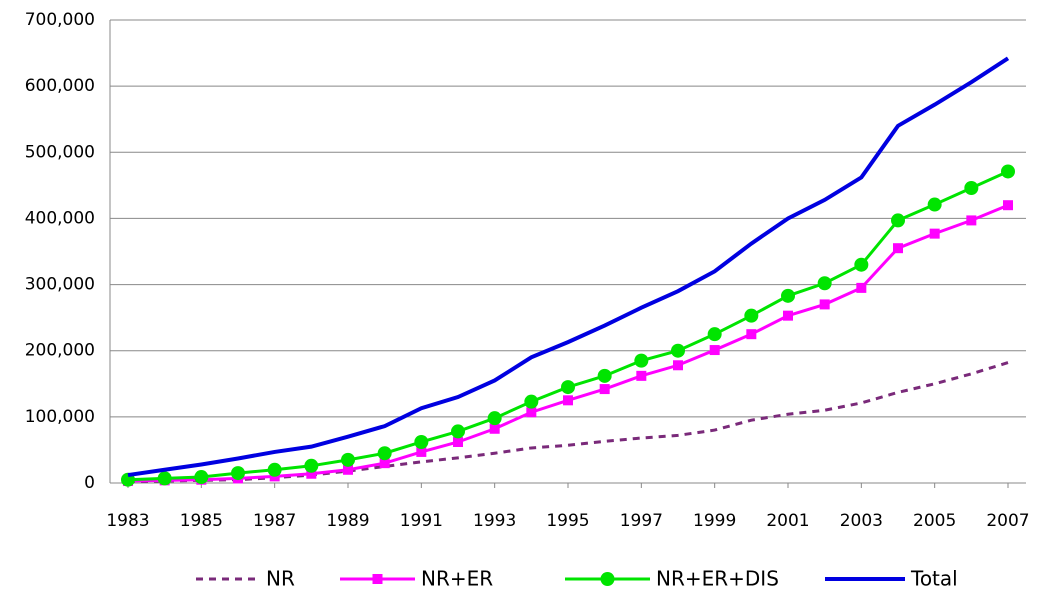 This screenshot has height=596, width=1037. What do you see at coordinates (60, 351) in the screenshot?
I see `y-tick-label: 200,000` at bounding box center [60, 351].